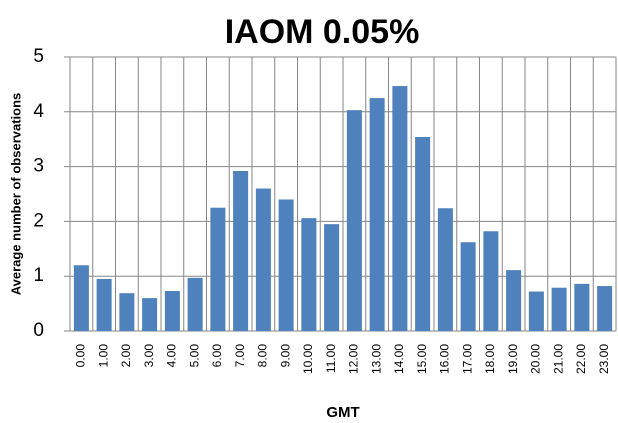  I want to click on x-tick-label: 6.00, so click(217, 356).